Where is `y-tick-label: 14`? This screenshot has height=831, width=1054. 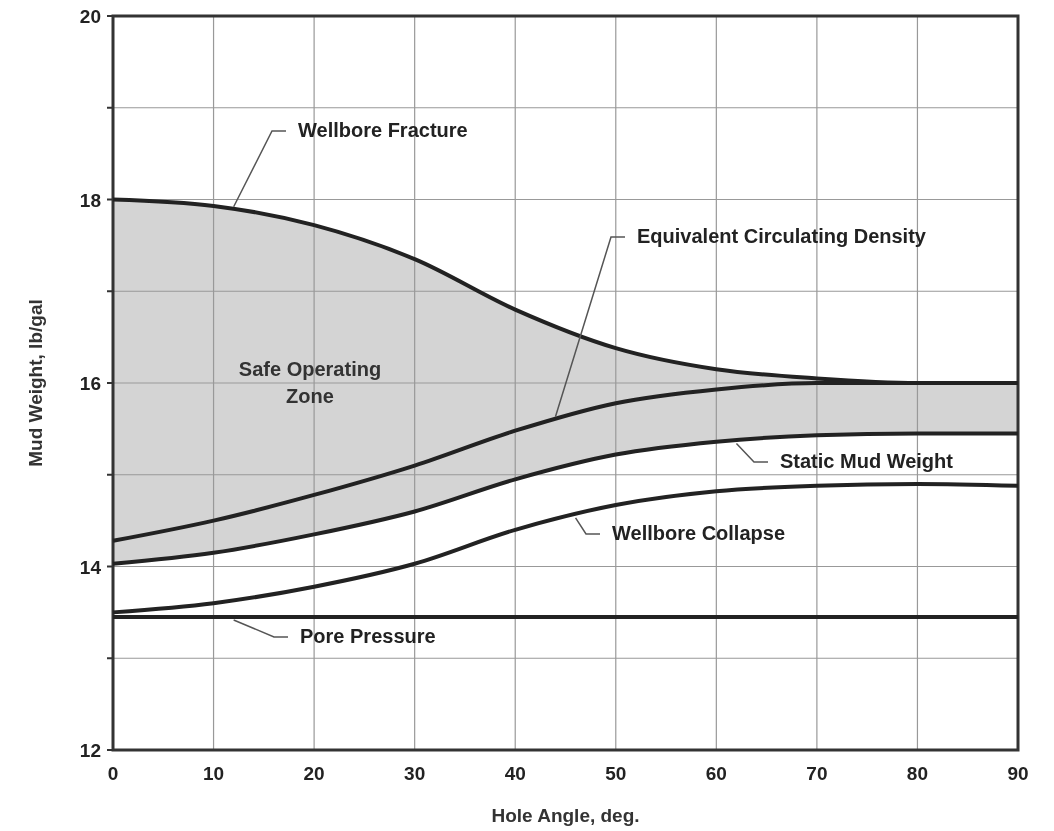 y-tick-label: 14 is located at coordinates (90, 567).